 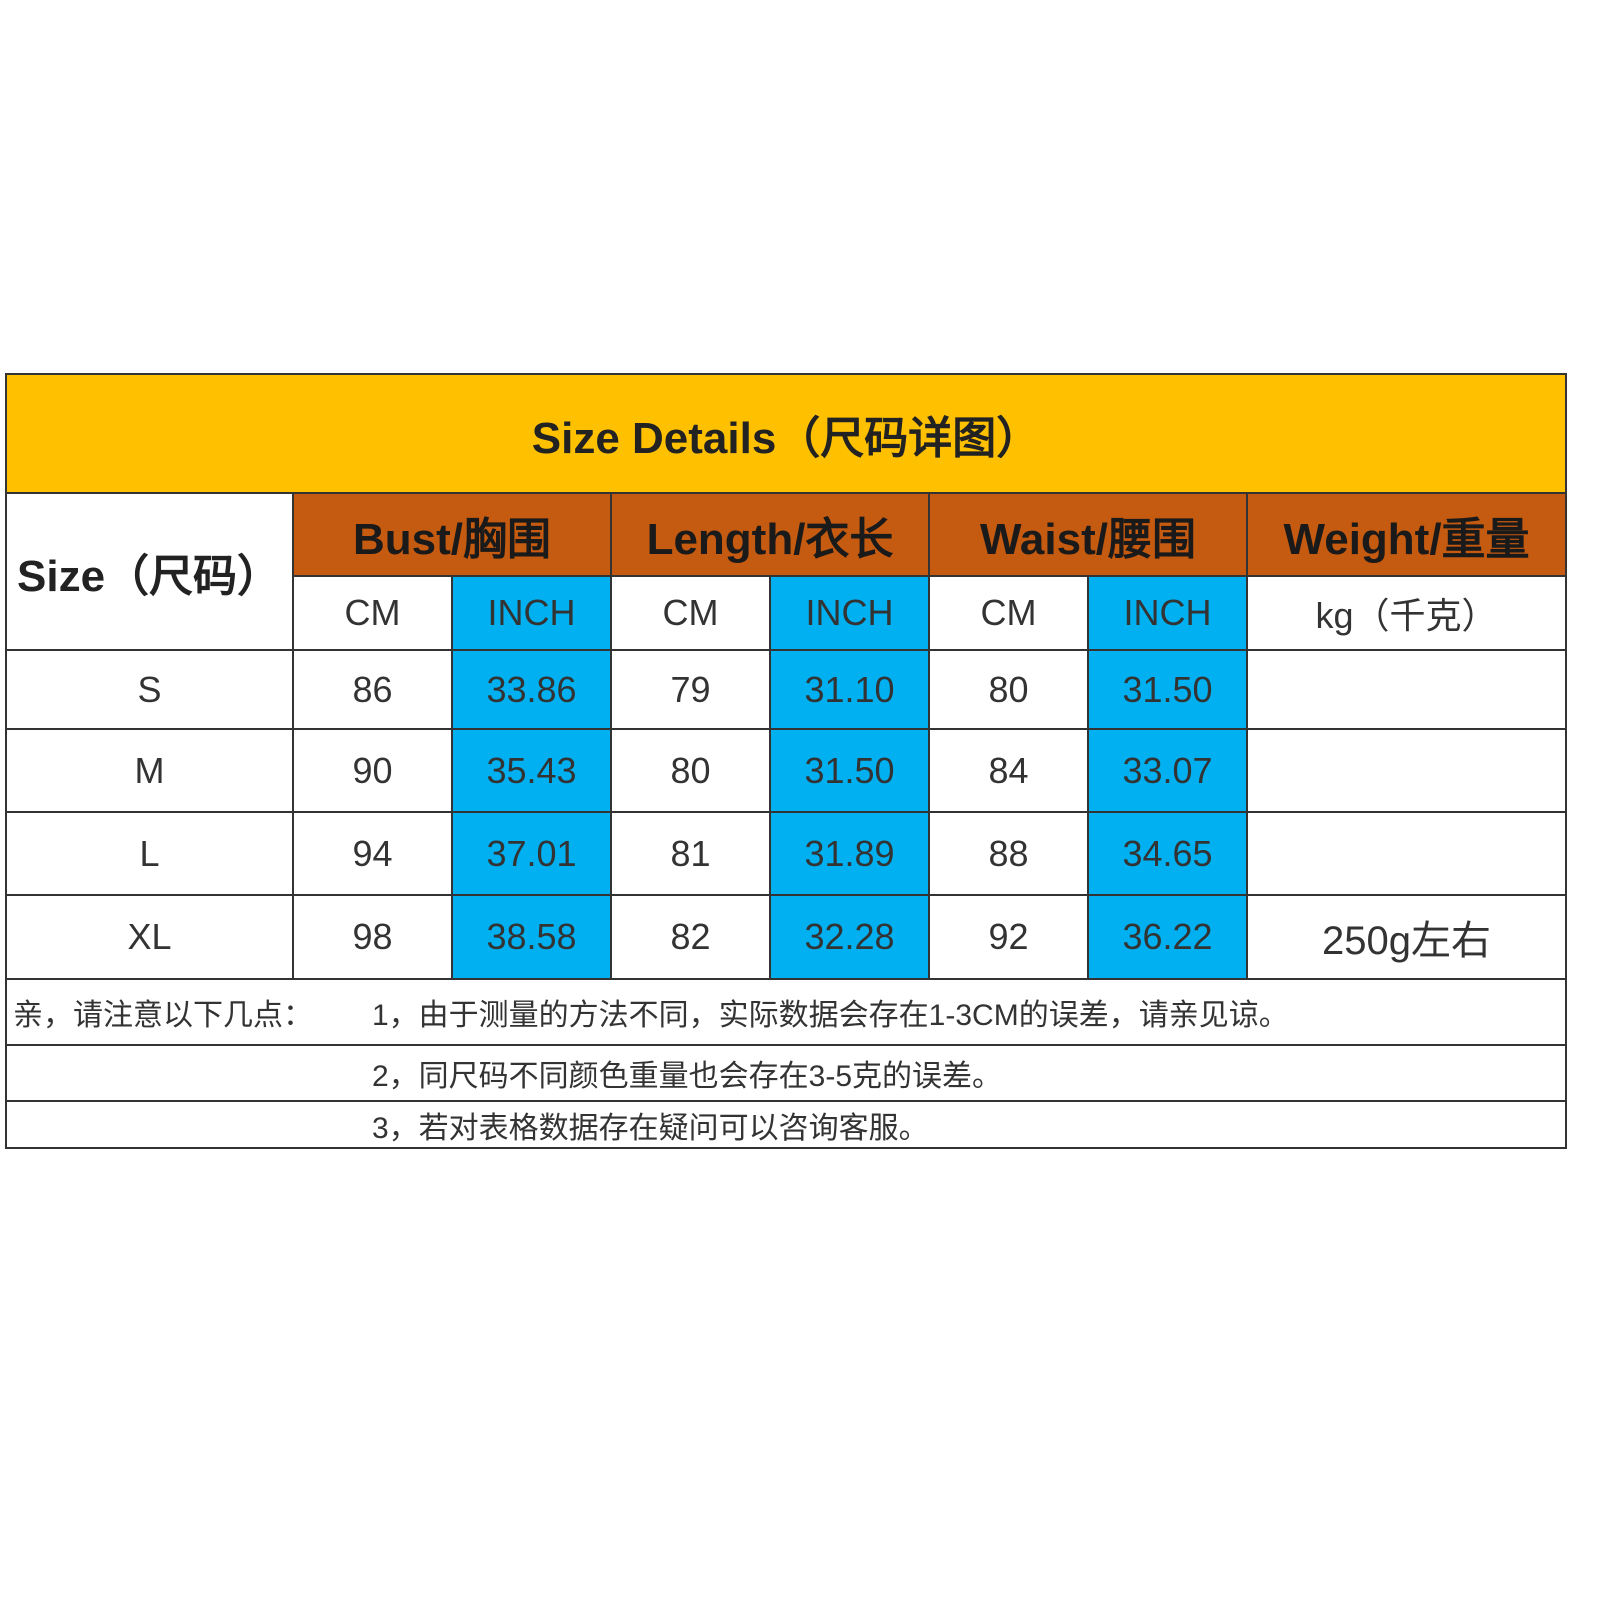 I want to click on length-cm-cell: 82, so click(x=690, y=937).